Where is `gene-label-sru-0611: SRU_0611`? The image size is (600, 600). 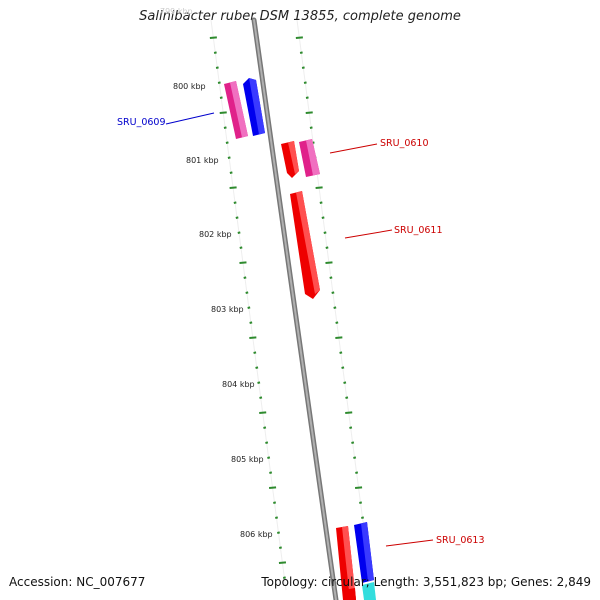
gene-label-sru-0611: SRU_0611 is located at coordinates (418, 230).